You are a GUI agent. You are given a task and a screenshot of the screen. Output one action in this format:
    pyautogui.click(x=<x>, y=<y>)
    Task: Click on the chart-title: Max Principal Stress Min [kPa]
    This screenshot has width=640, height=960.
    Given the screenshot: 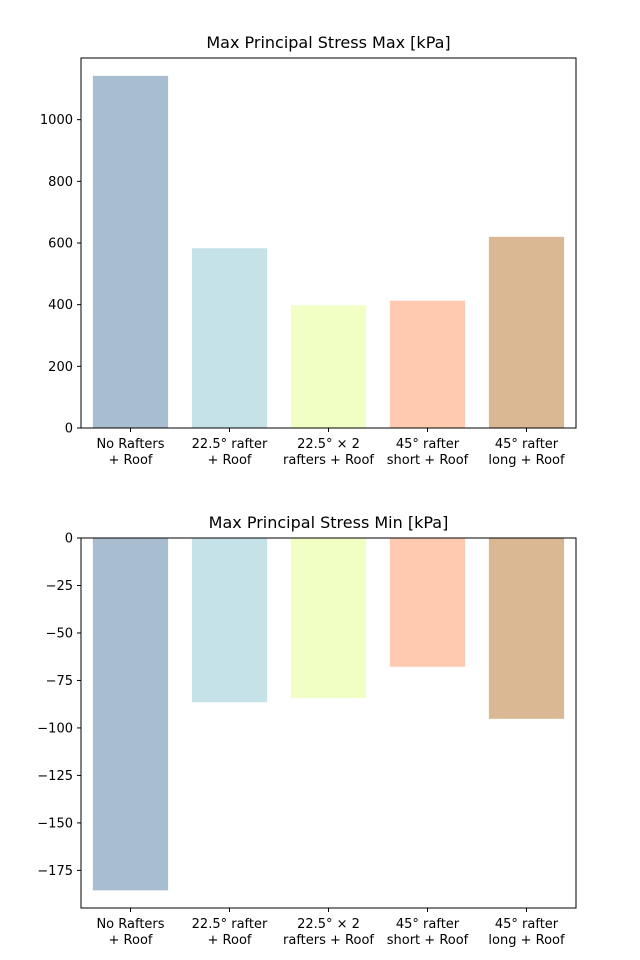 What is the action you would take?
    pyautogui.click(x=329, y=522)
    